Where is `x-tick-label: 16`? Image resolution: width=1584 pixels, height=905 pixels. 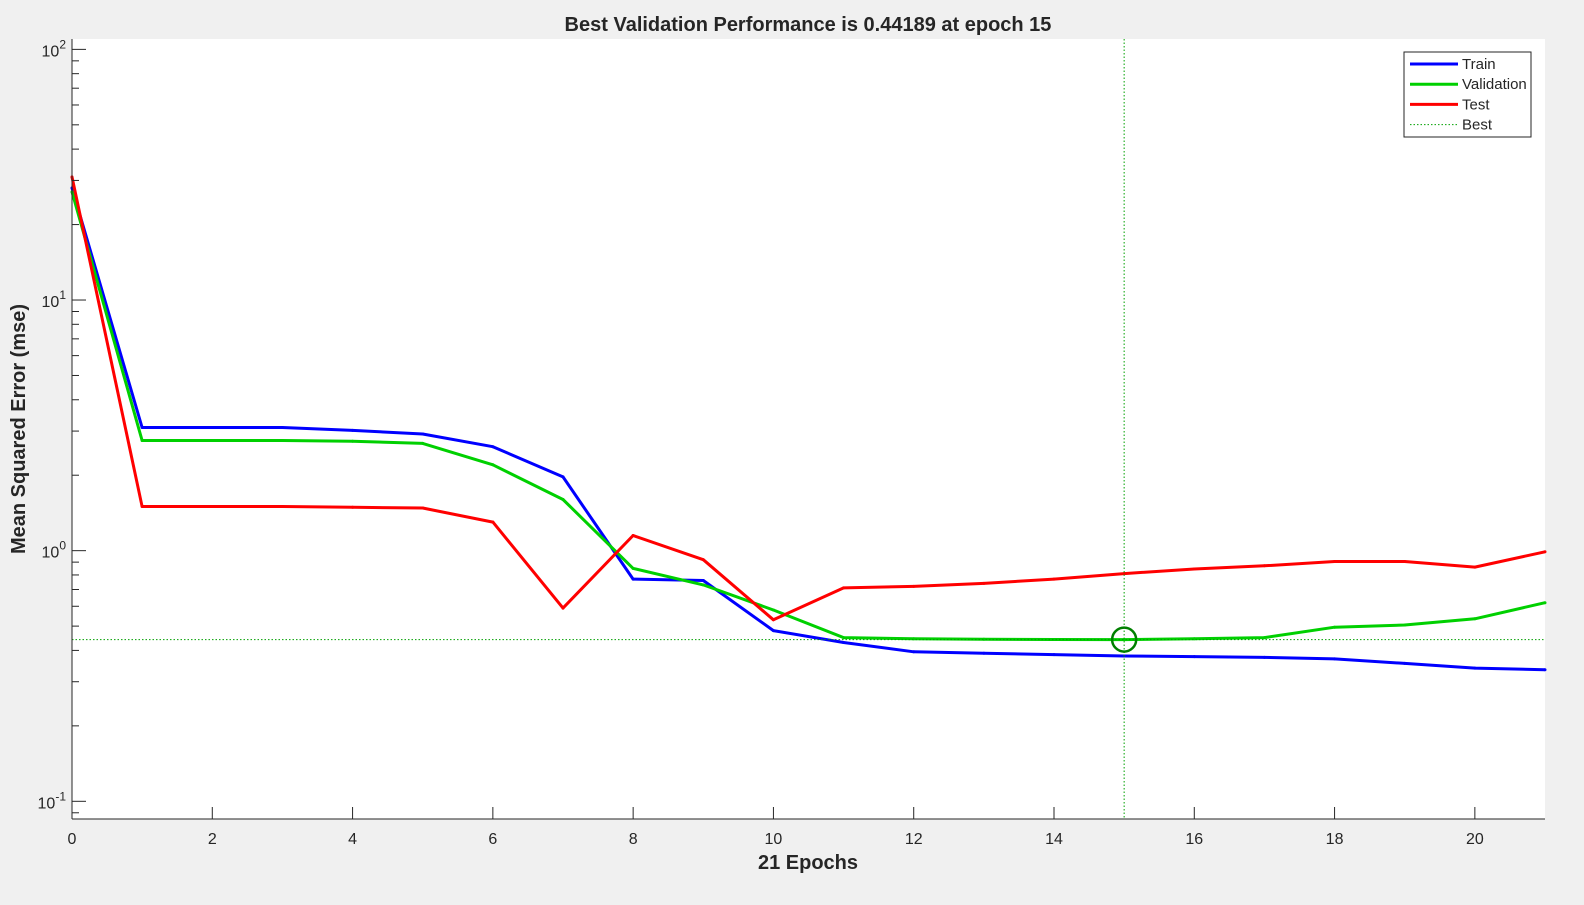
x-tick-label: 16 is located at coordinates (1194, 839).